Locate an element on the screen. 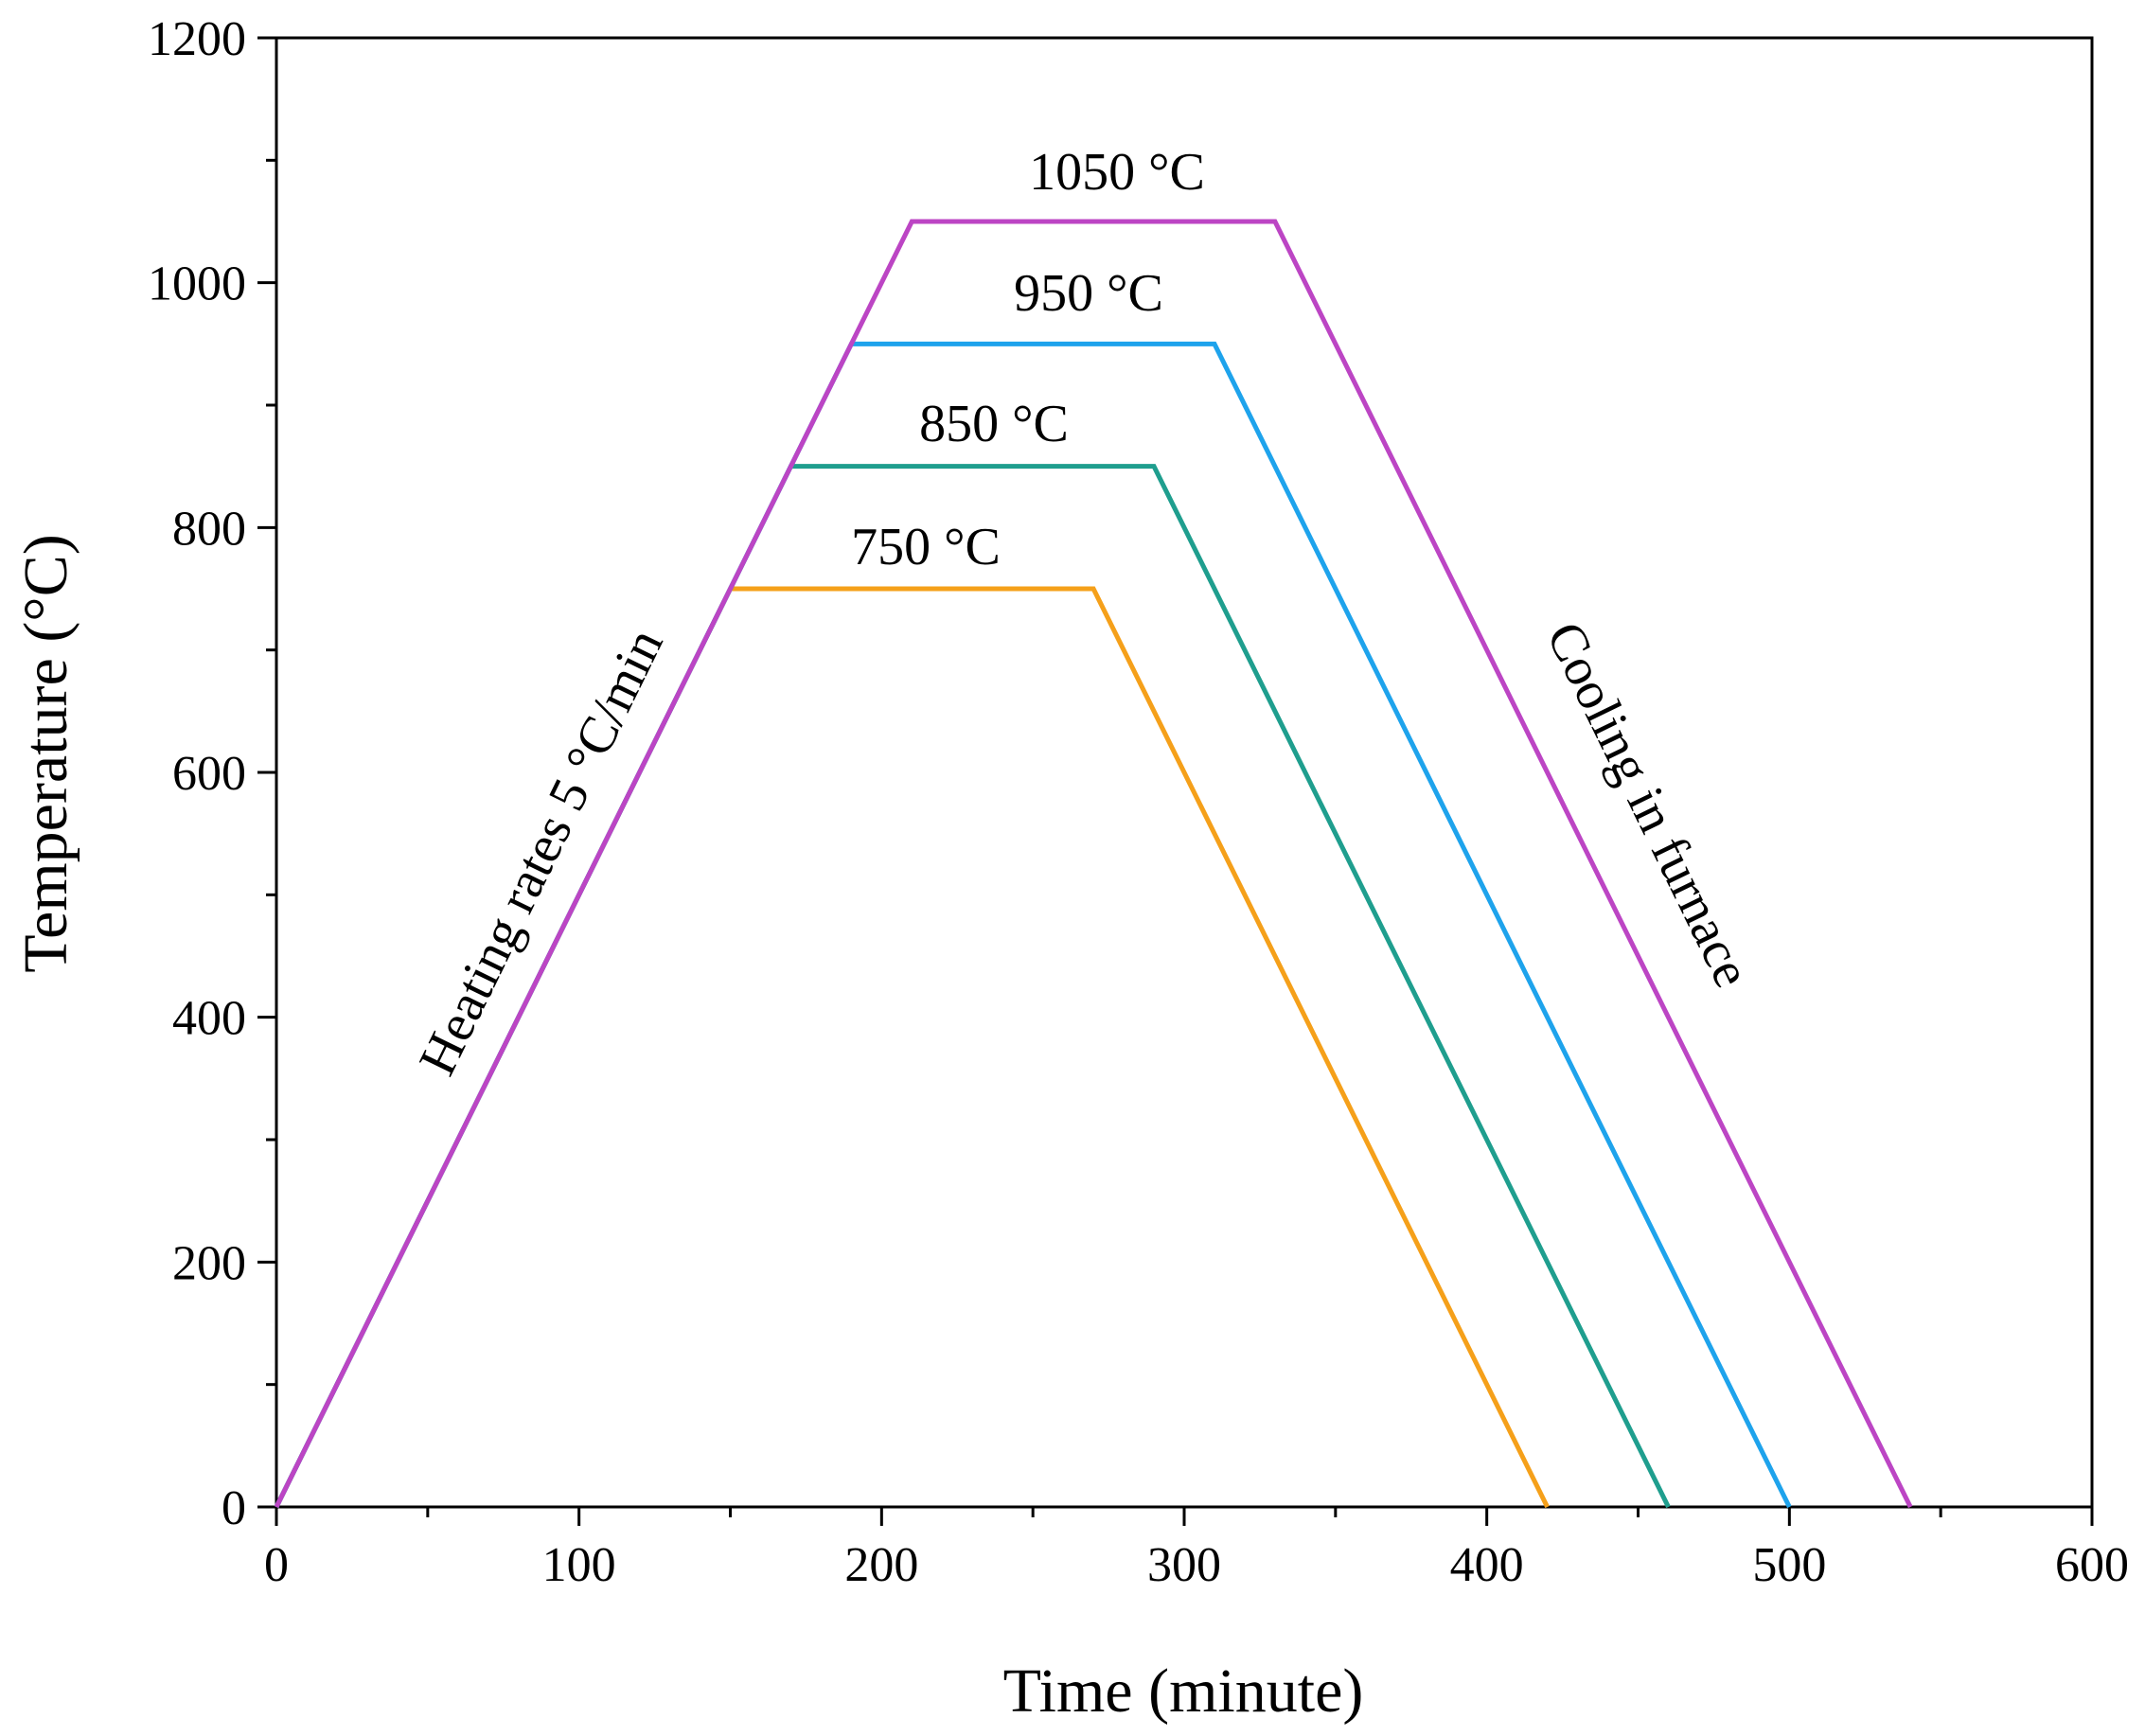 This screenshot has width=2145, height=1736. y-tick-label: 400 is located at coordinates (209, 1019).